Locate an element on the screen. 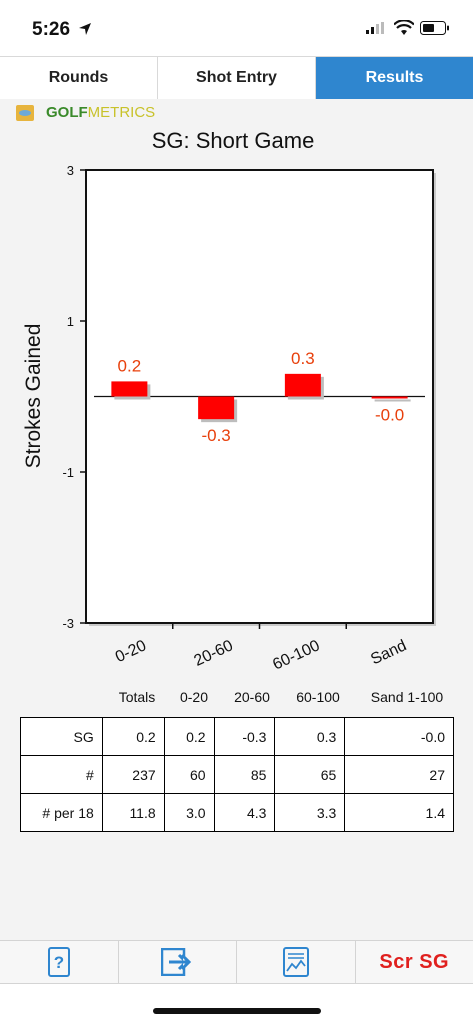 The height and width of the screenshot is (1024, 473). scr-sg-button: Scr SG is located at coordinates (414, 962).